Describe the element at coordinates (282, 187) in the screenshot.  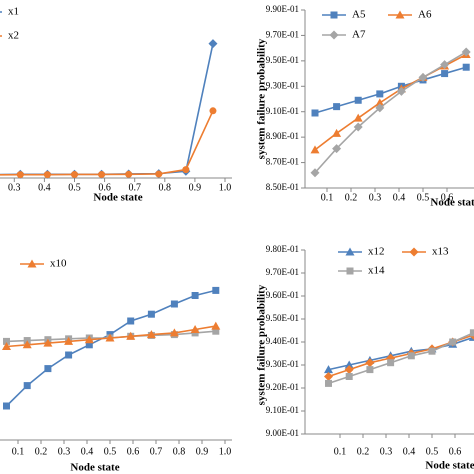
I see `y-tick-label: 8.50E-01` at that location.